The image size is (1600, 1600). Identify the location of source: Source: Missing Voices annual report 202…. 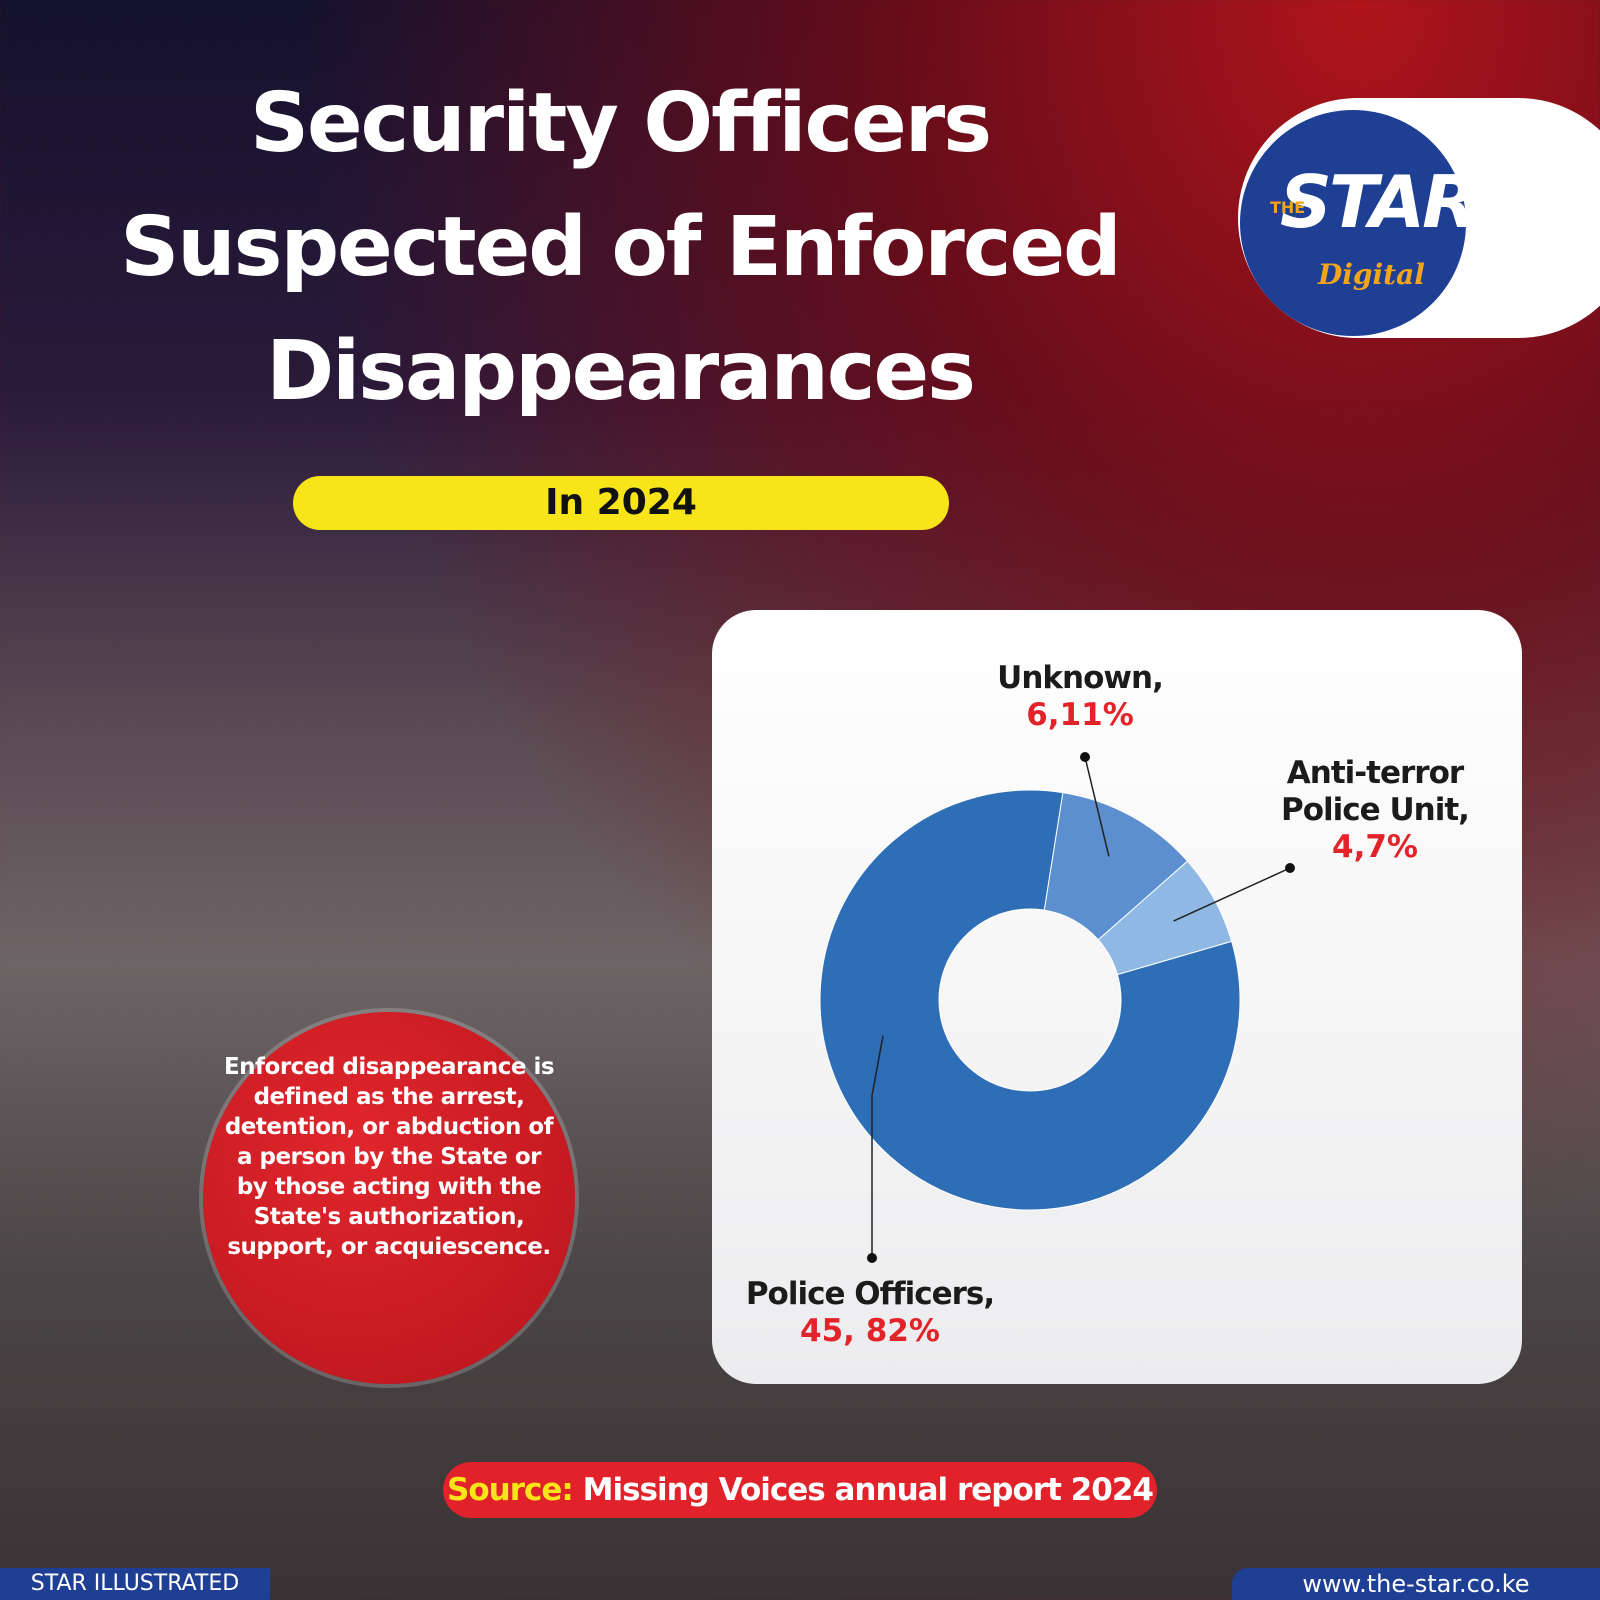
(800, 1490).